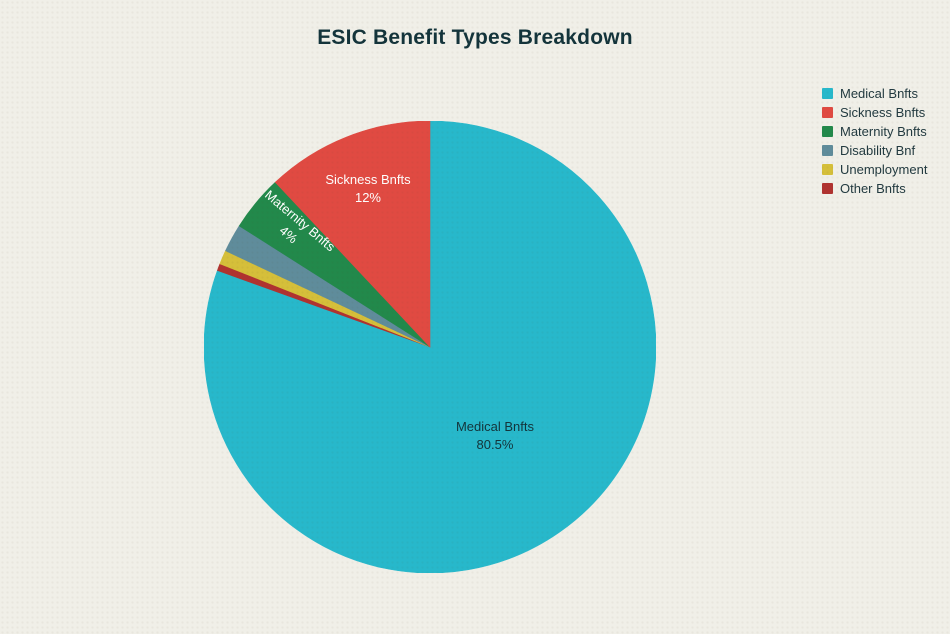  Describe the element at coordinates (827, 169) in the screenshot. I see `legend-swatch-unemployment` at that location.